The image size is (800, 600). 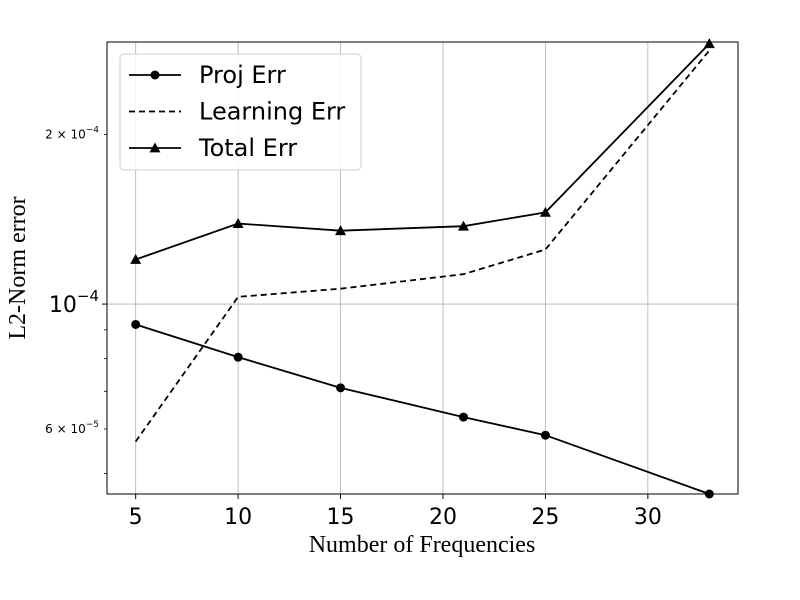 What do you see at coordinates (72, 134) in the screenshot?
I see `y-tick-label-minor: 2 × 10⁻⁴` at bounding box center [72, 134].